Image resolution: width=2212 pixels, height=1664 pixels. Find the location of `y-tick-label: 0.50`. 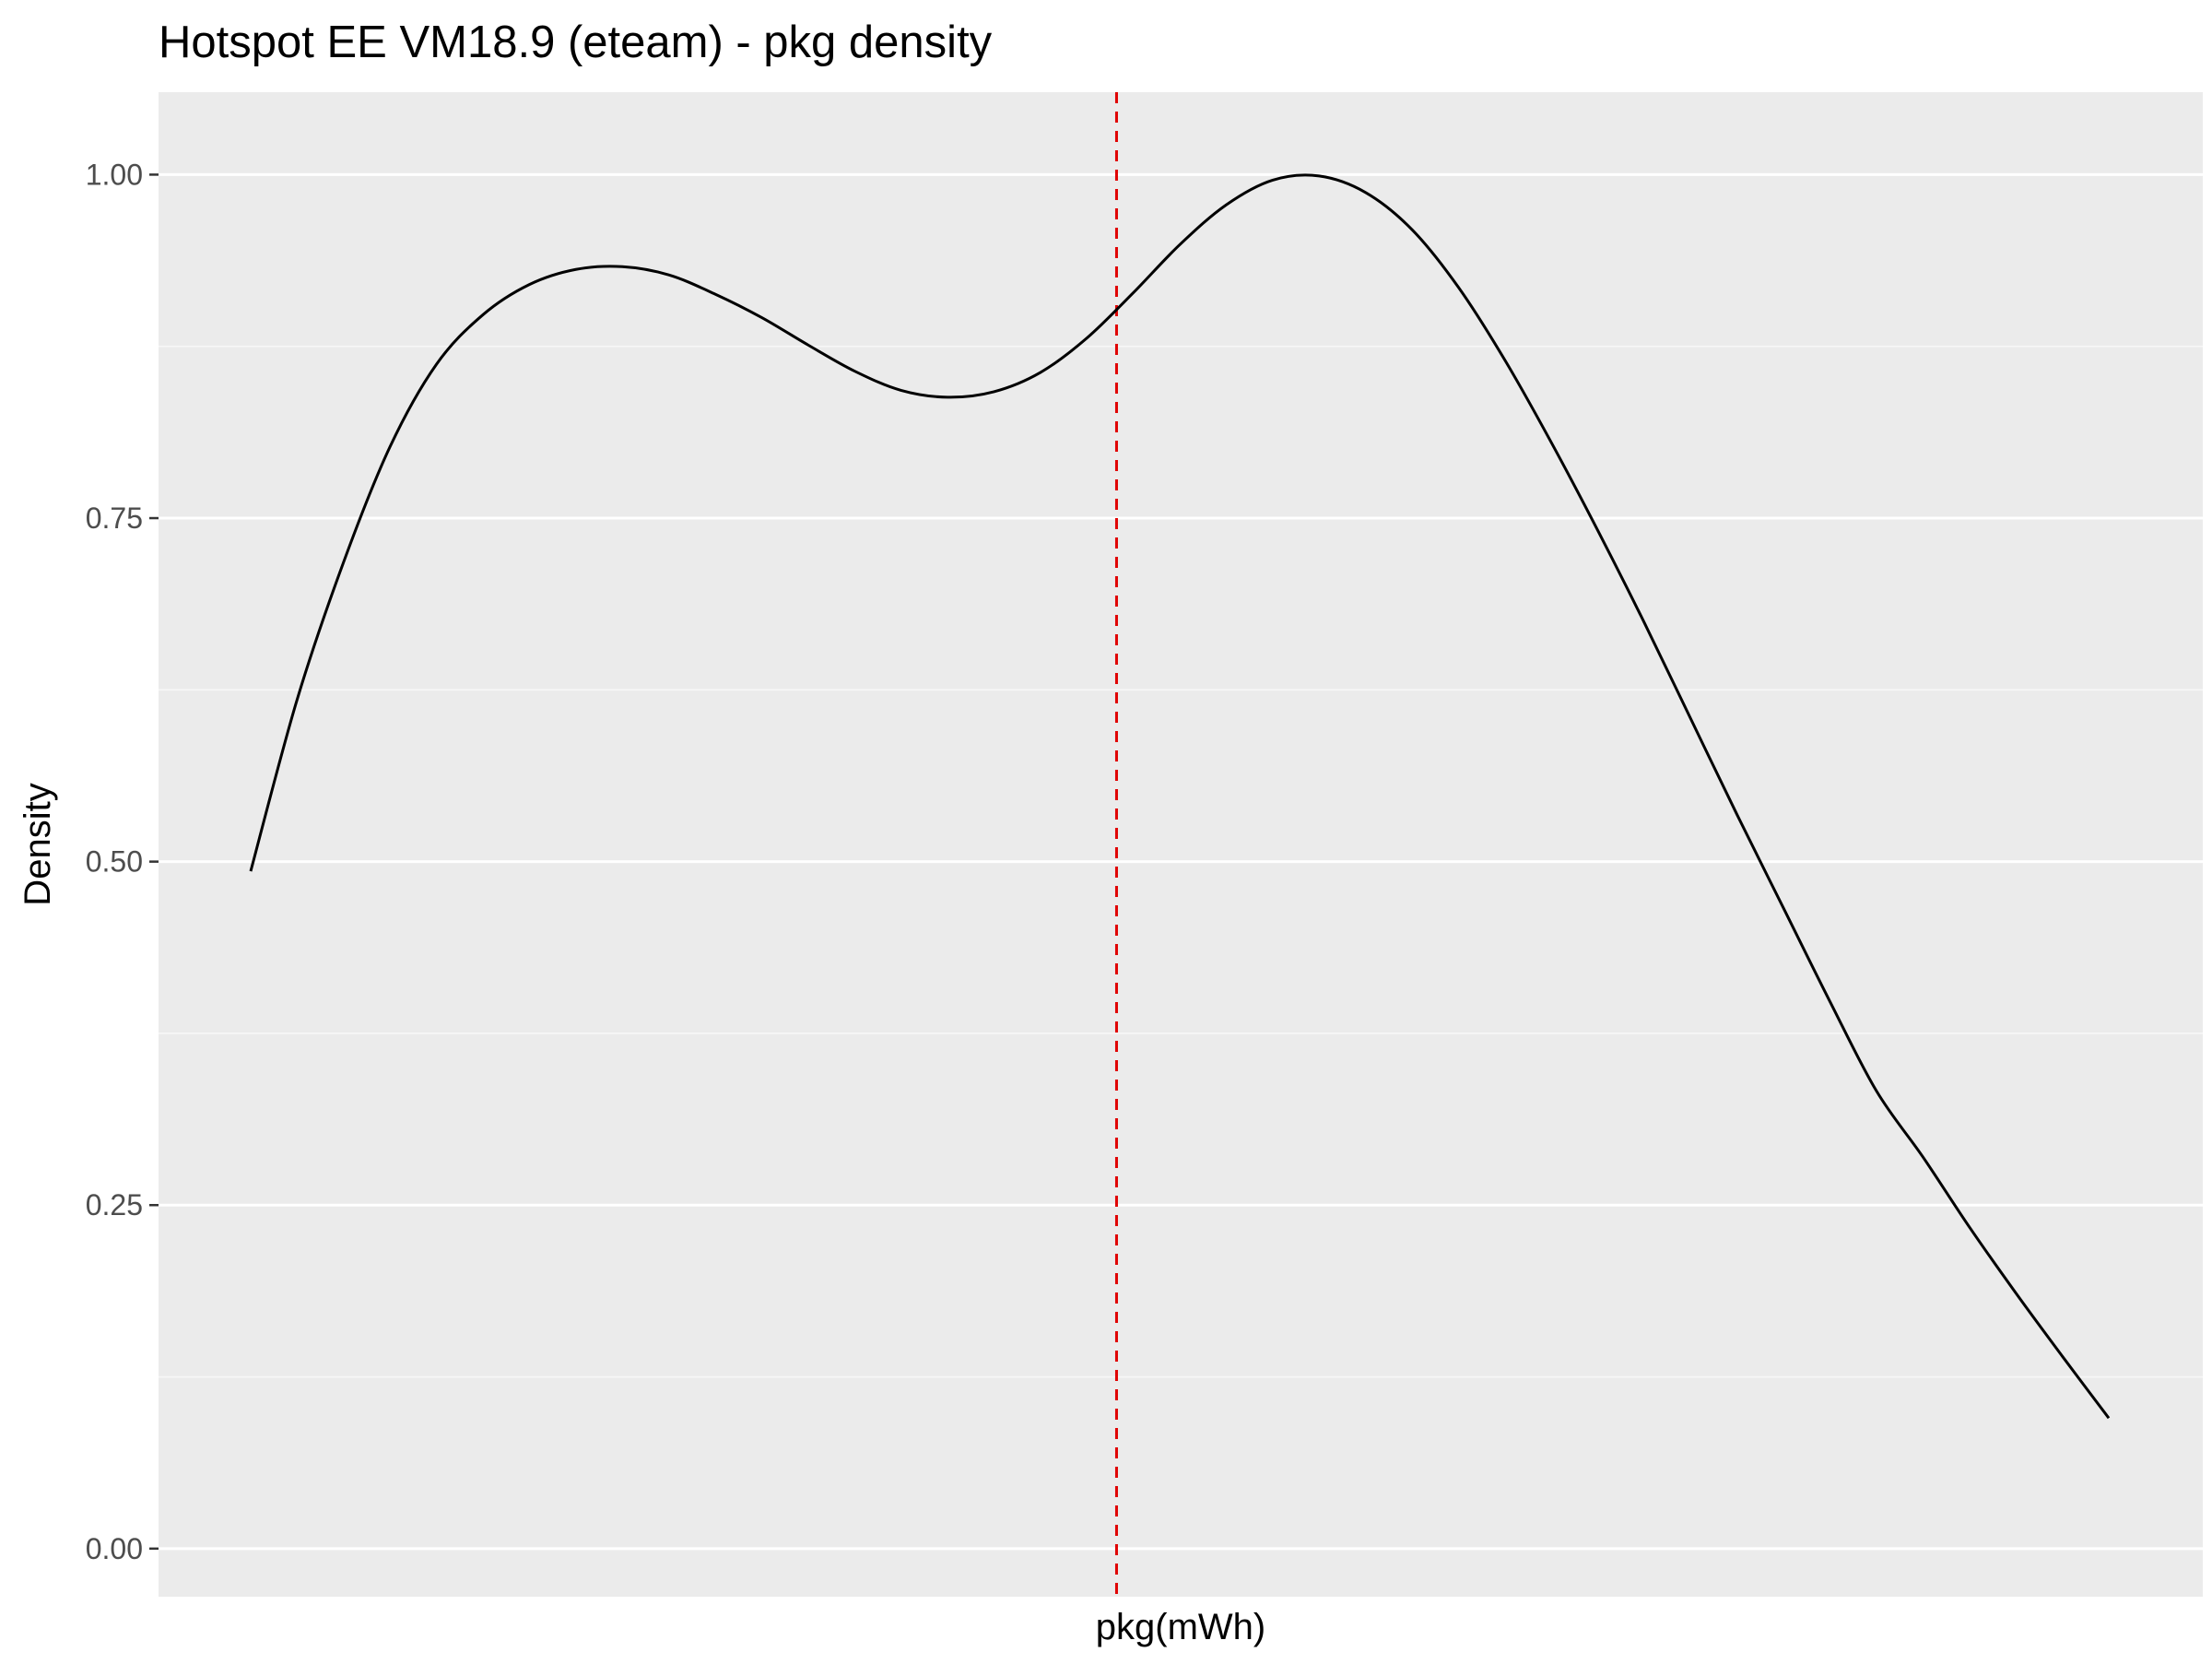

y-tick-label: 0.50 is located at coordinates (114, 862).